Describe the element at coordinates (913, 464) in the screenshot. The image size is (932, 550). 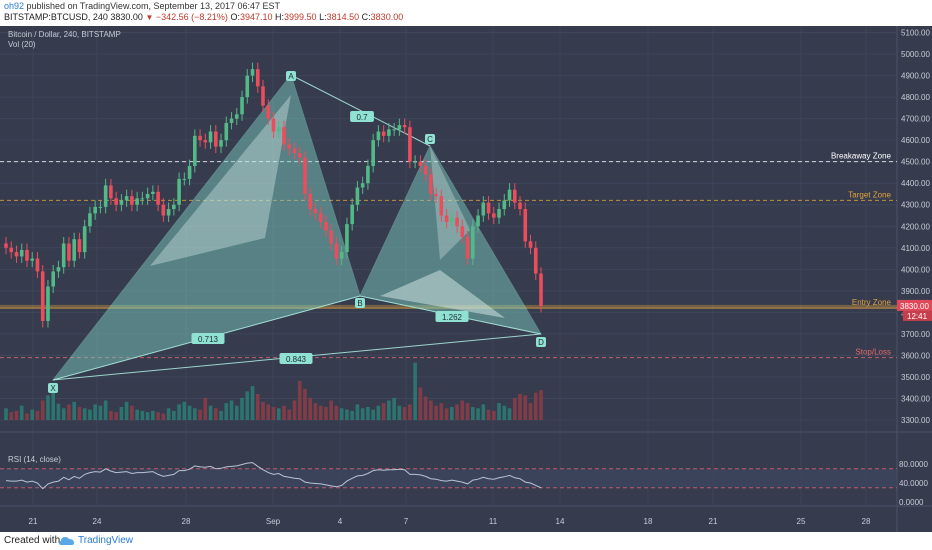
I see `rsi-tick-label: 80.0000` at that location.